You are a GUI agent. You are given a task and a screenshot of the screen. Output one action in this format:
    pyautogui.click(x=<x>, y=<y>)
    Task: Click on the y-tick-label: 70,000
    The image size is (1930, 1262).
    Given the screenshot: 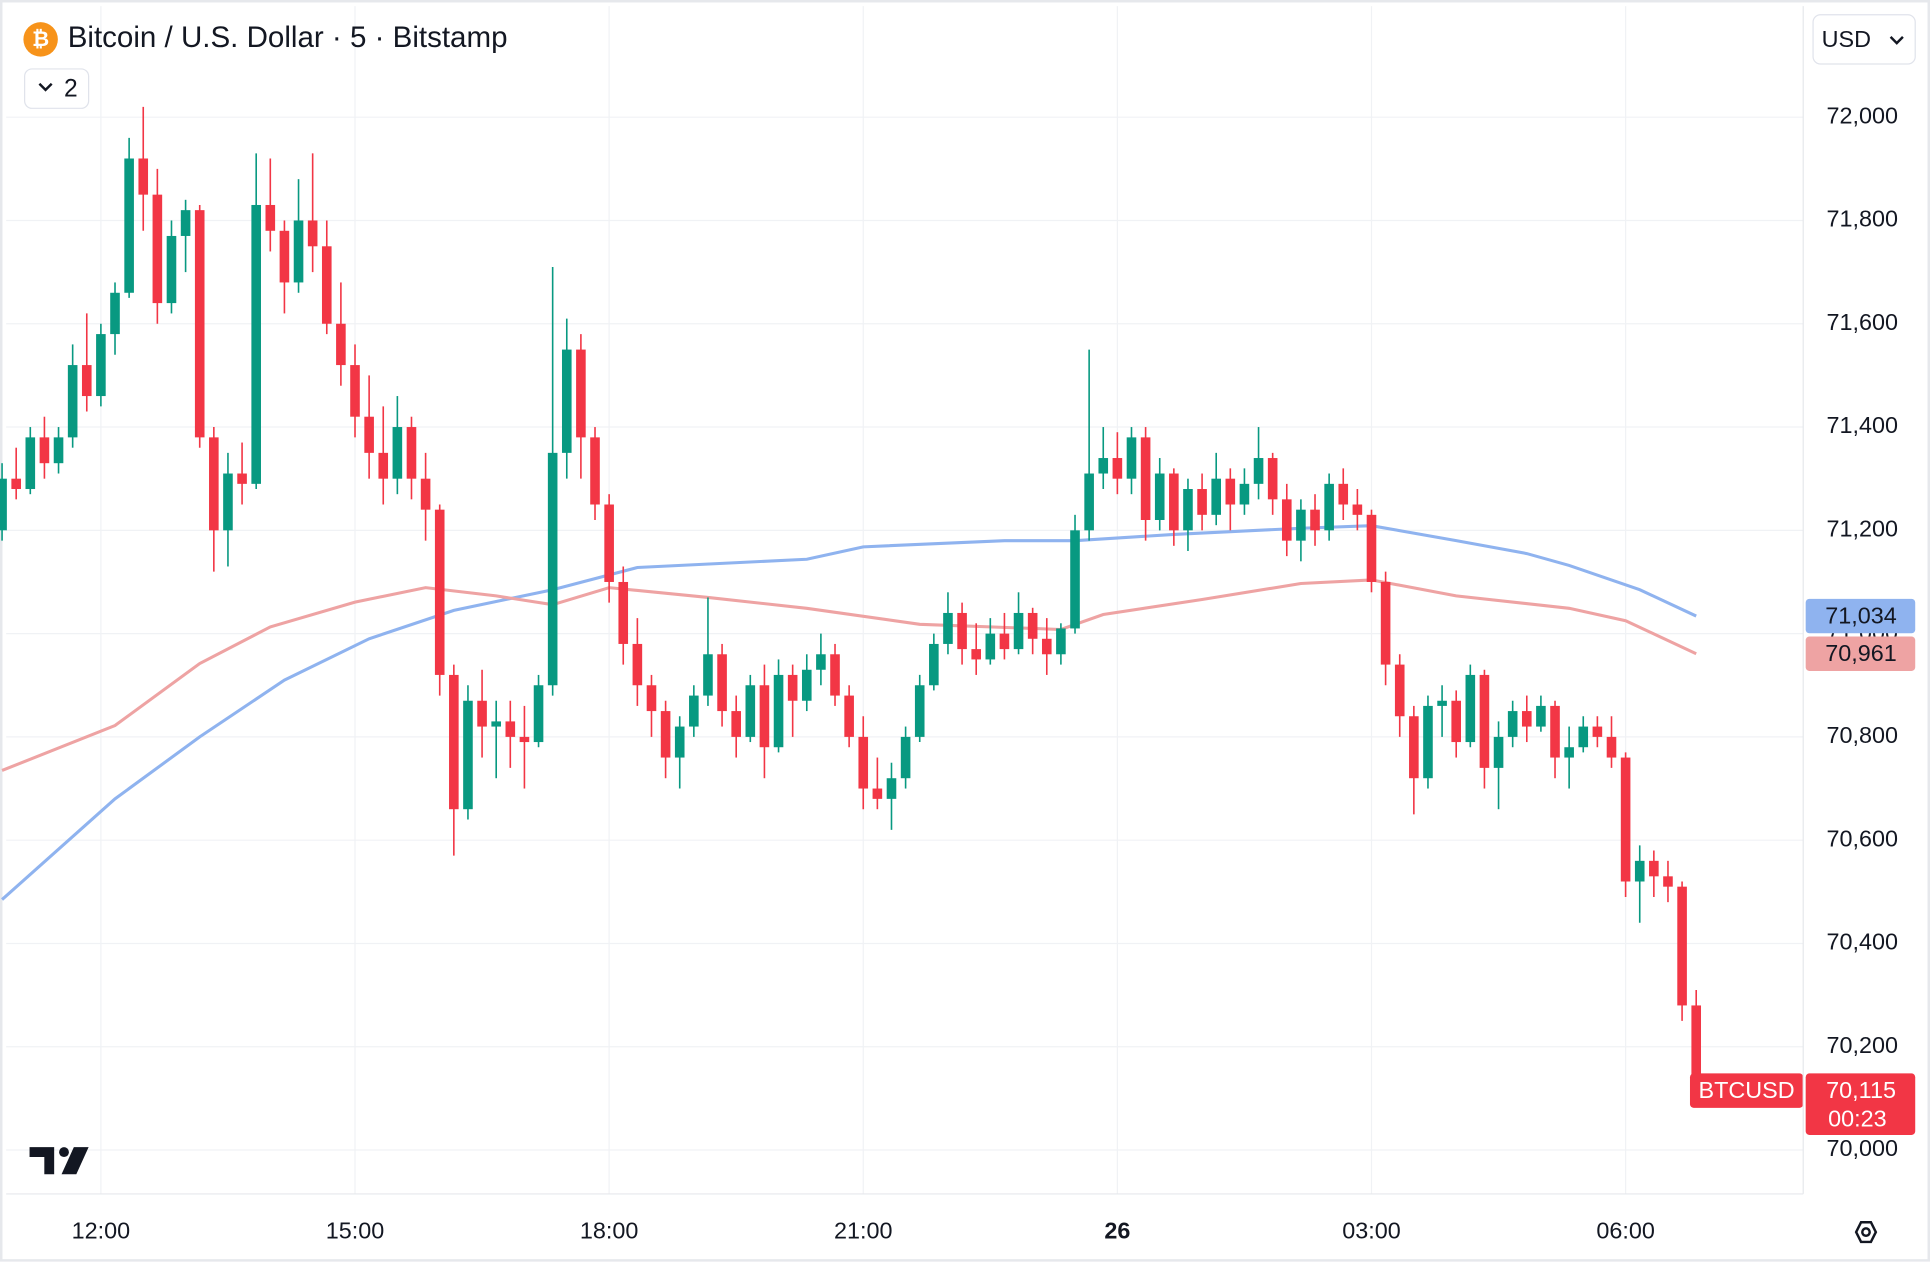 What is the action you would take?
    pyautogui.click(x=1863, y=1148)
    